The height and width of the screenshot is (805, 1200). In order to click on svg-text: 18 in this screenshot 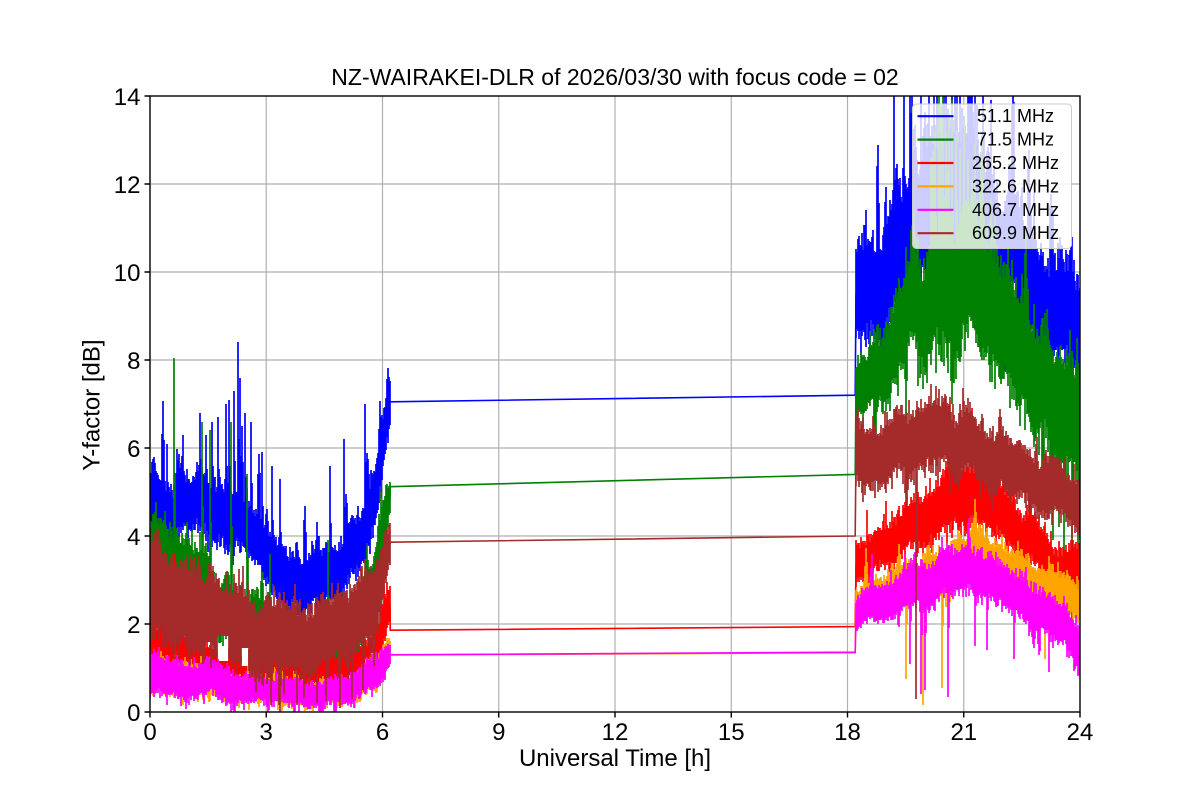, I will do `click(847, 732)`.